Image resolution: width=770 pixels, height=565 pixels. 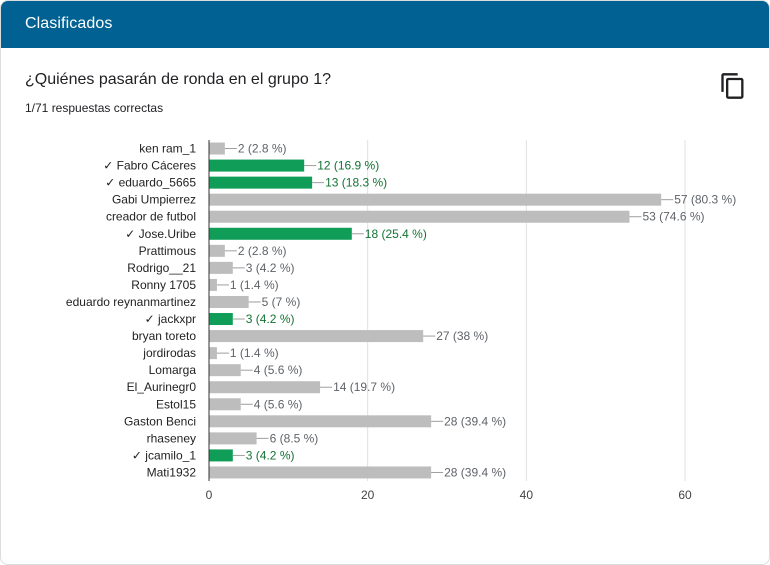 I want to click on category-name: Lomarga, so click(x=173, y=370).